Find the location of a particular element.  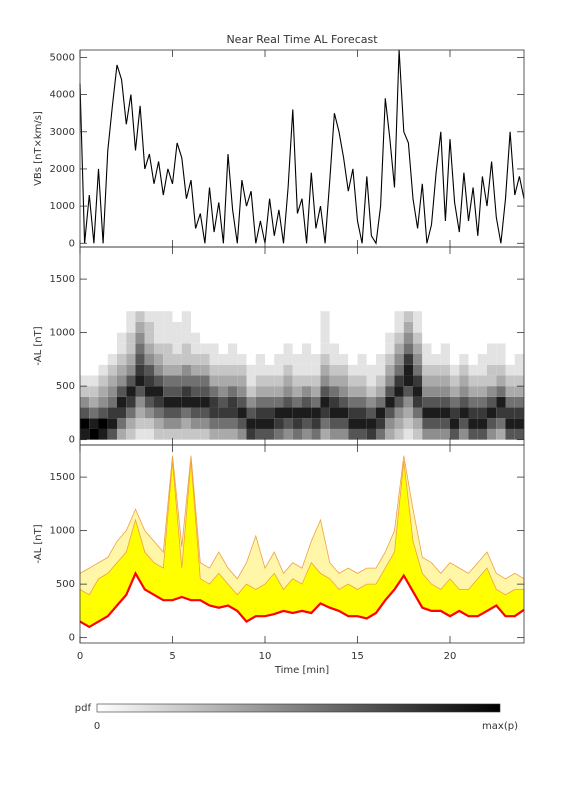

y-tick-label: 0 is located at coordinates (72, 440).